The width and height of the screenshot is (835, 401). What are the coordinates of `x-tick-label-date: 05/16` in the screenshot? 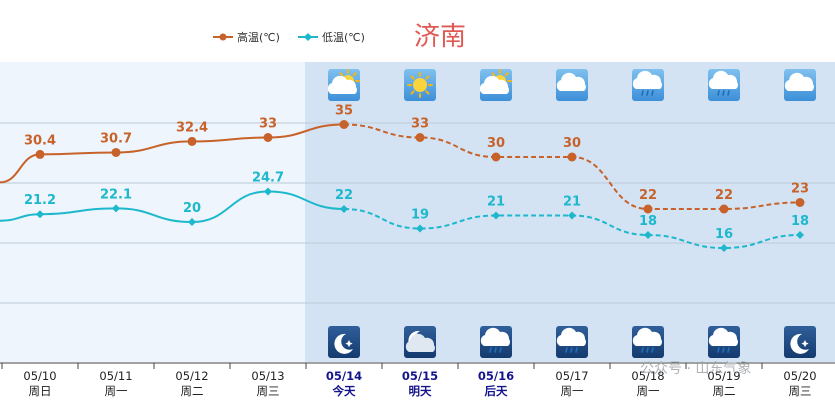 It's located at (496, 376).